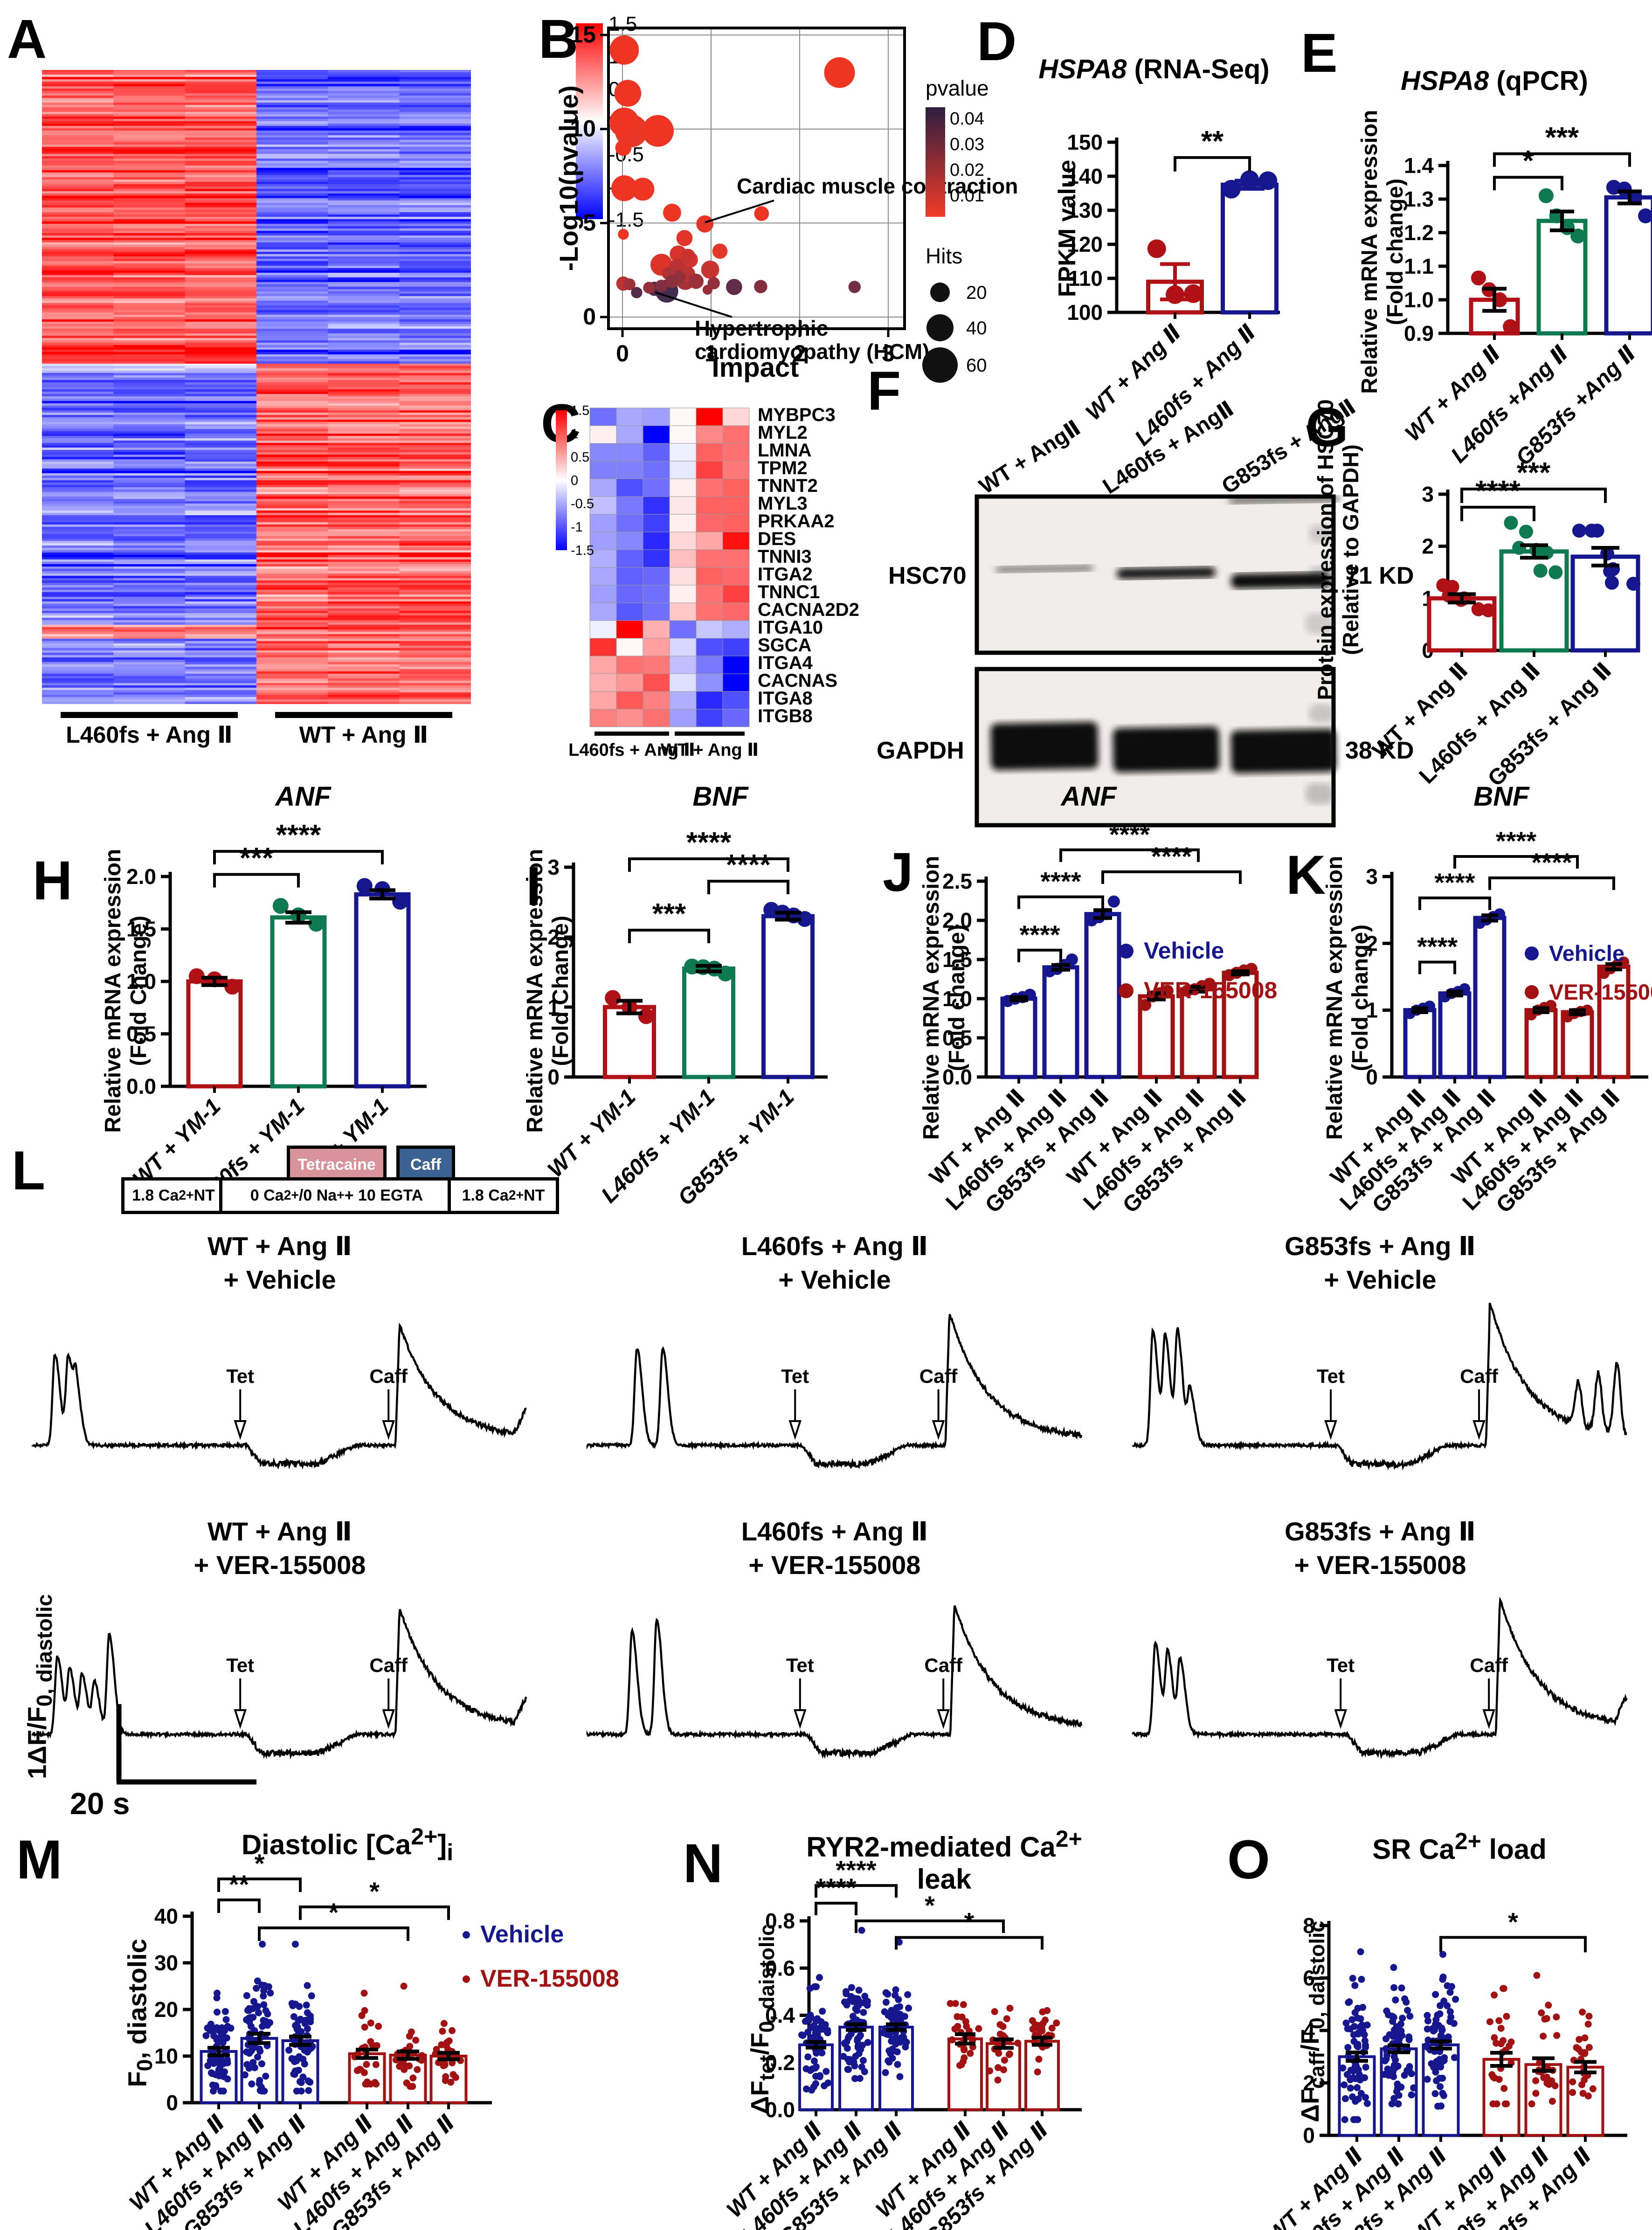 The width and height of the screenshot is (1652, 2230). Describe the element at coordinates (785, 663) in the screenshot. I see `chart-label: ITGA4` at that location.